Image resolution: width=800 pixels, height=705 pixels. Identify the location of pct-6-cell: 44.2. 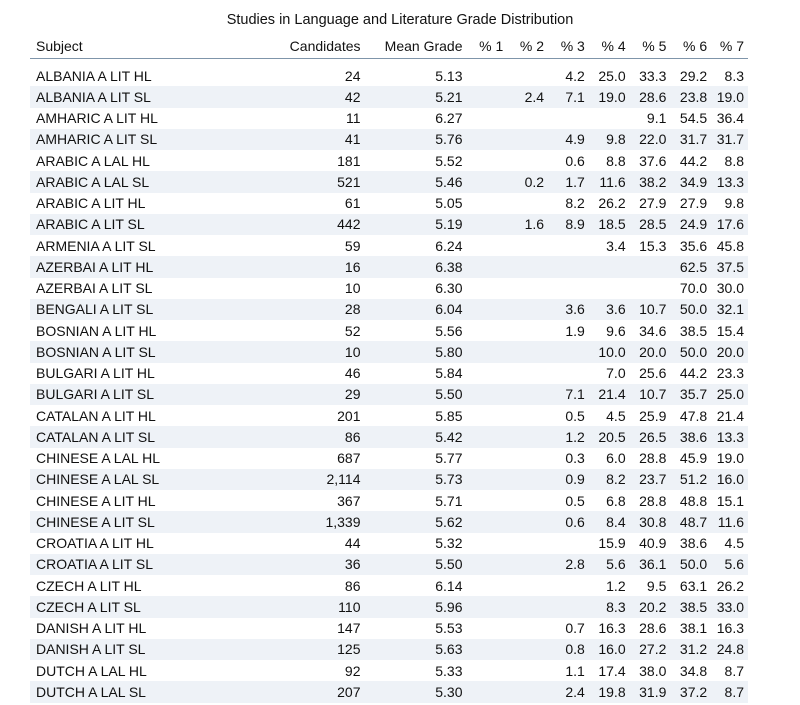
(693, 373).